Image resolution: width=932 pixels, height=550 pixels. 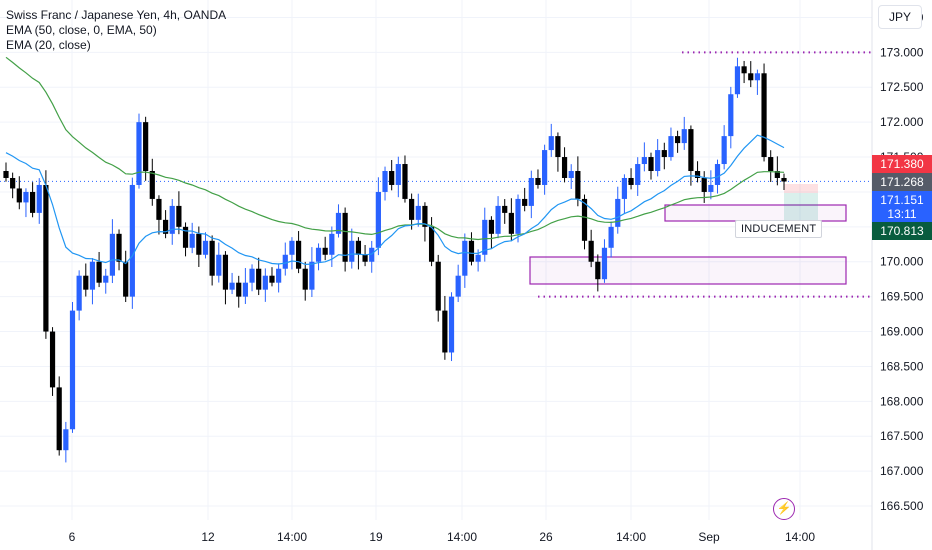 What do you see at coordinates (902, 471) in the screenshot?
I see `y-tick-label: 167.000` at bounding box center [902, 471].